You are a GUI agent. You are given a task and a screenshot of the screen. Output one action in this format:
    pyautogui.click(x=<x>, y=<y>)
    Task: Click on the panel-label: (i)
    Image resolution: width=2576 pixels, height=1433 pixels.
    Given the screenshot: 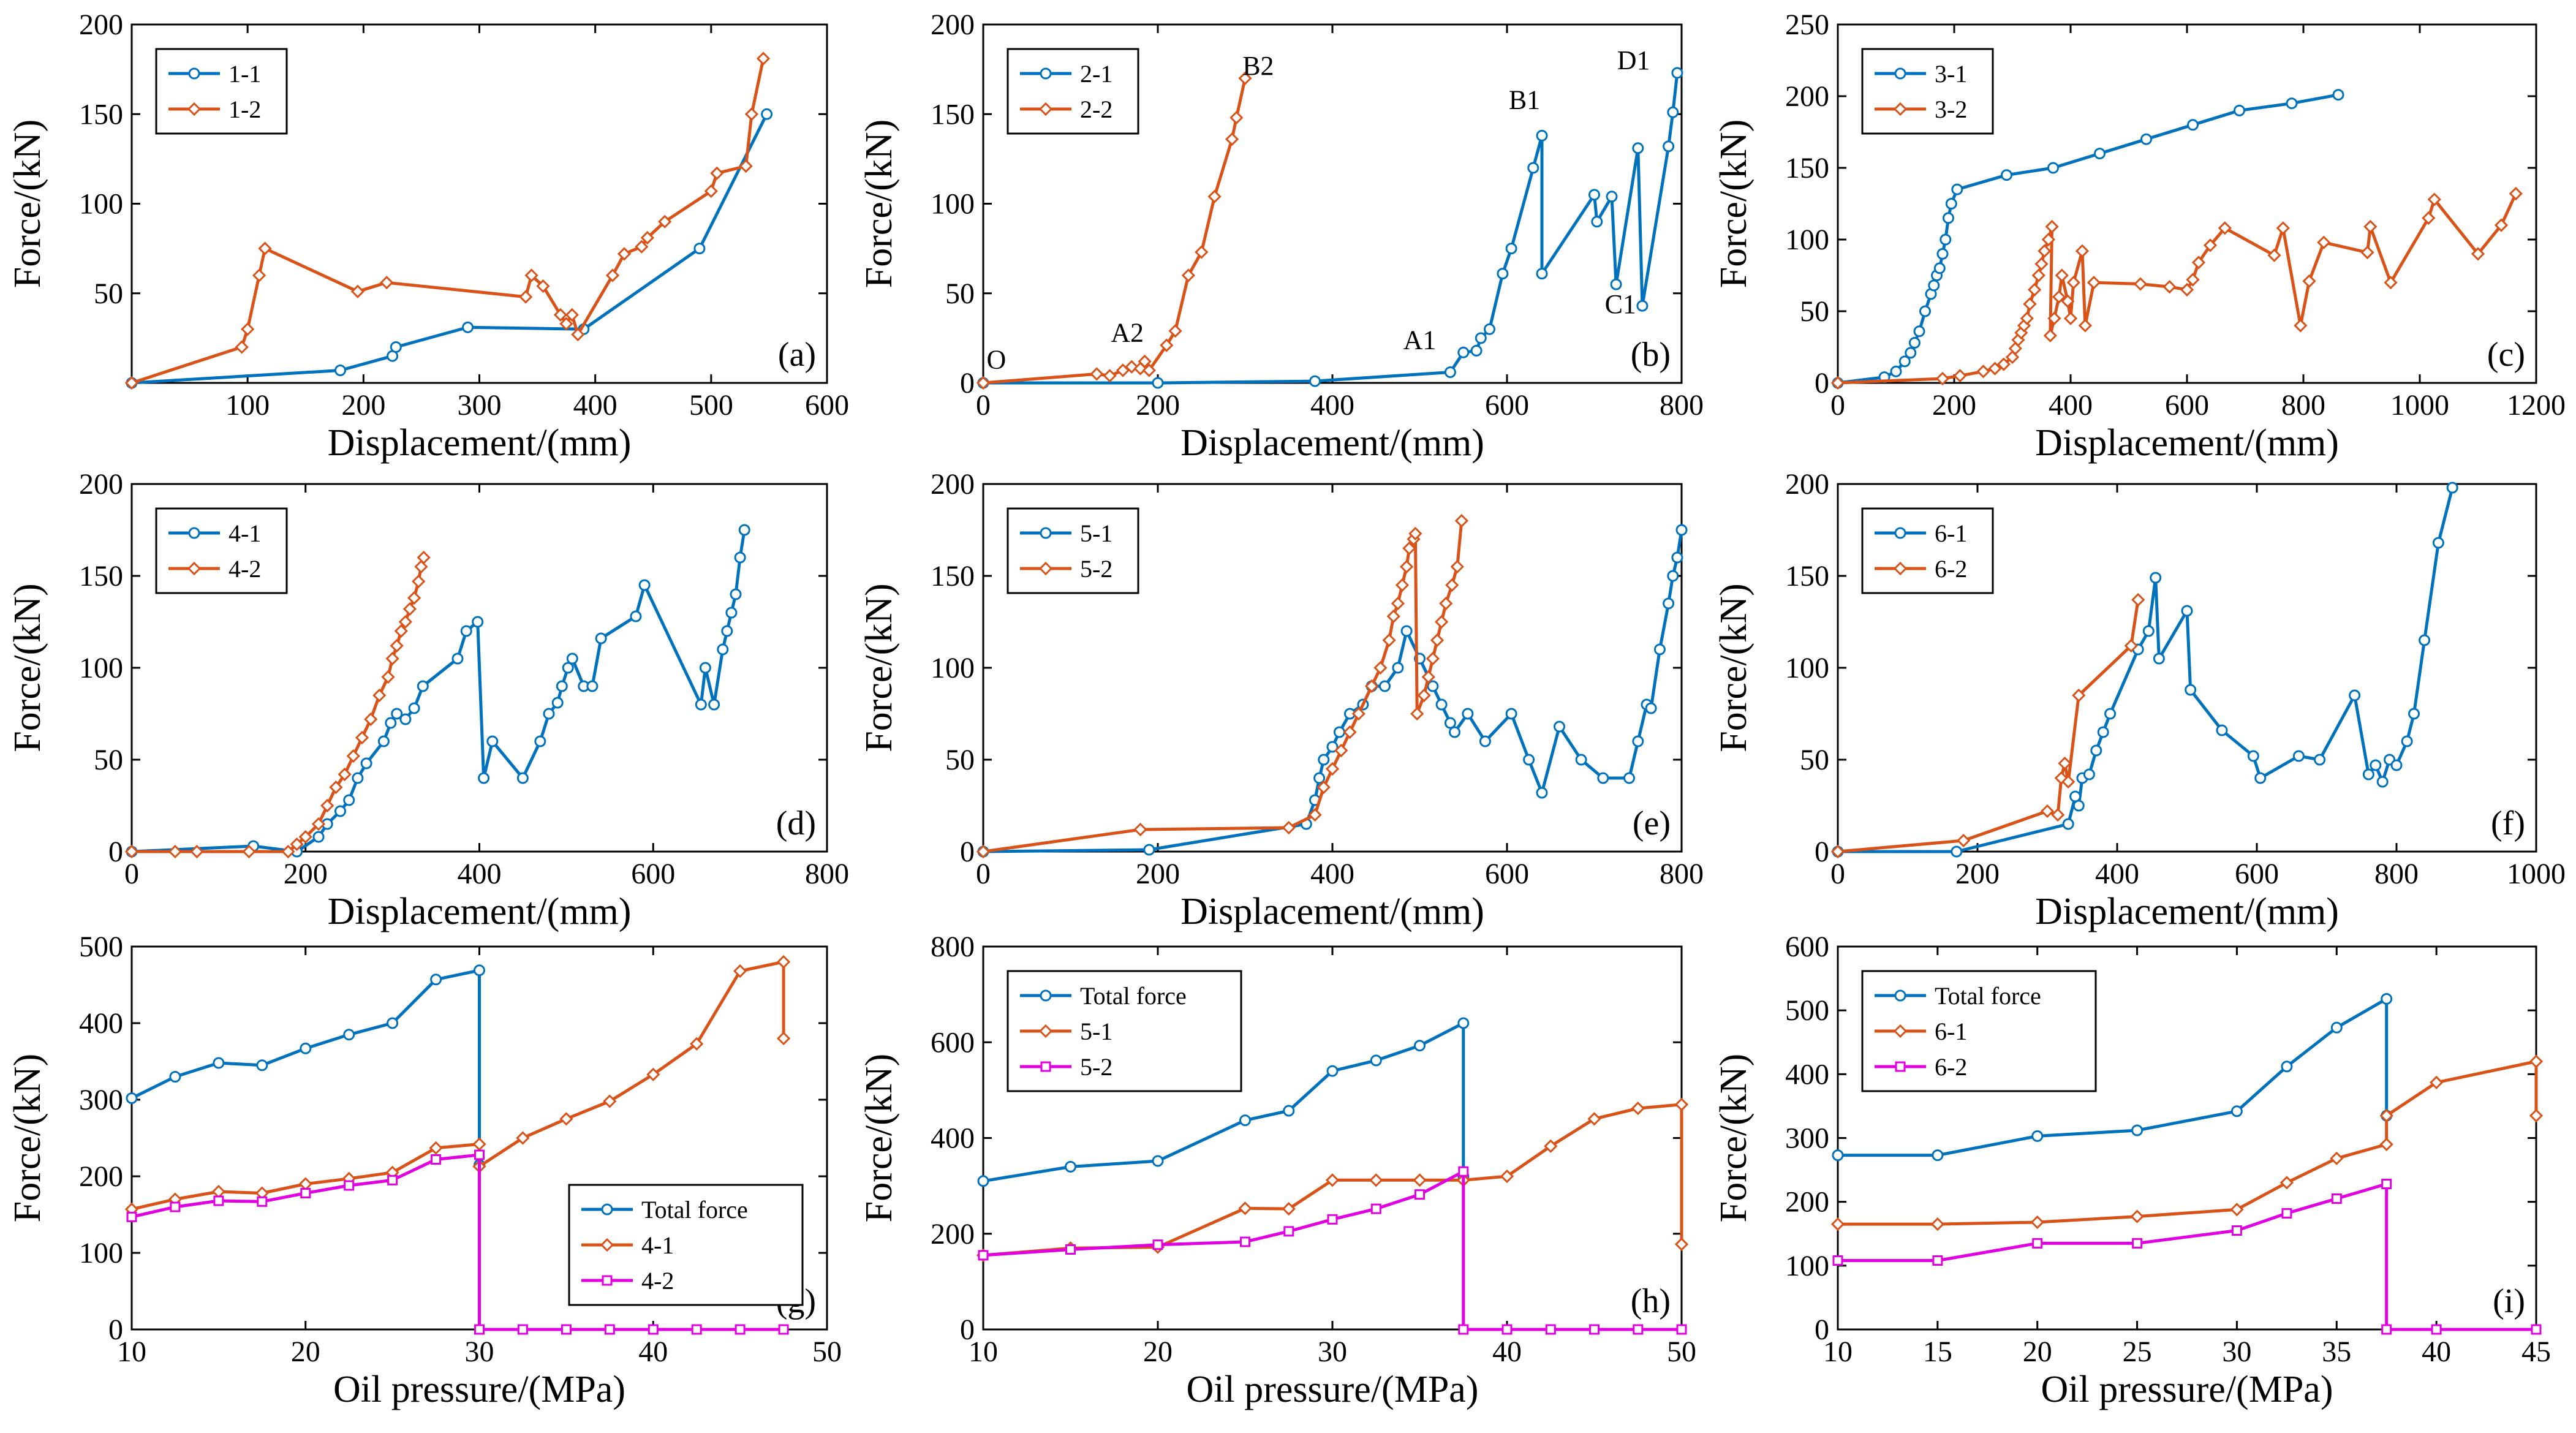 What is the action you would take?
    pyautogui.click(x=2509, y=1301)
    